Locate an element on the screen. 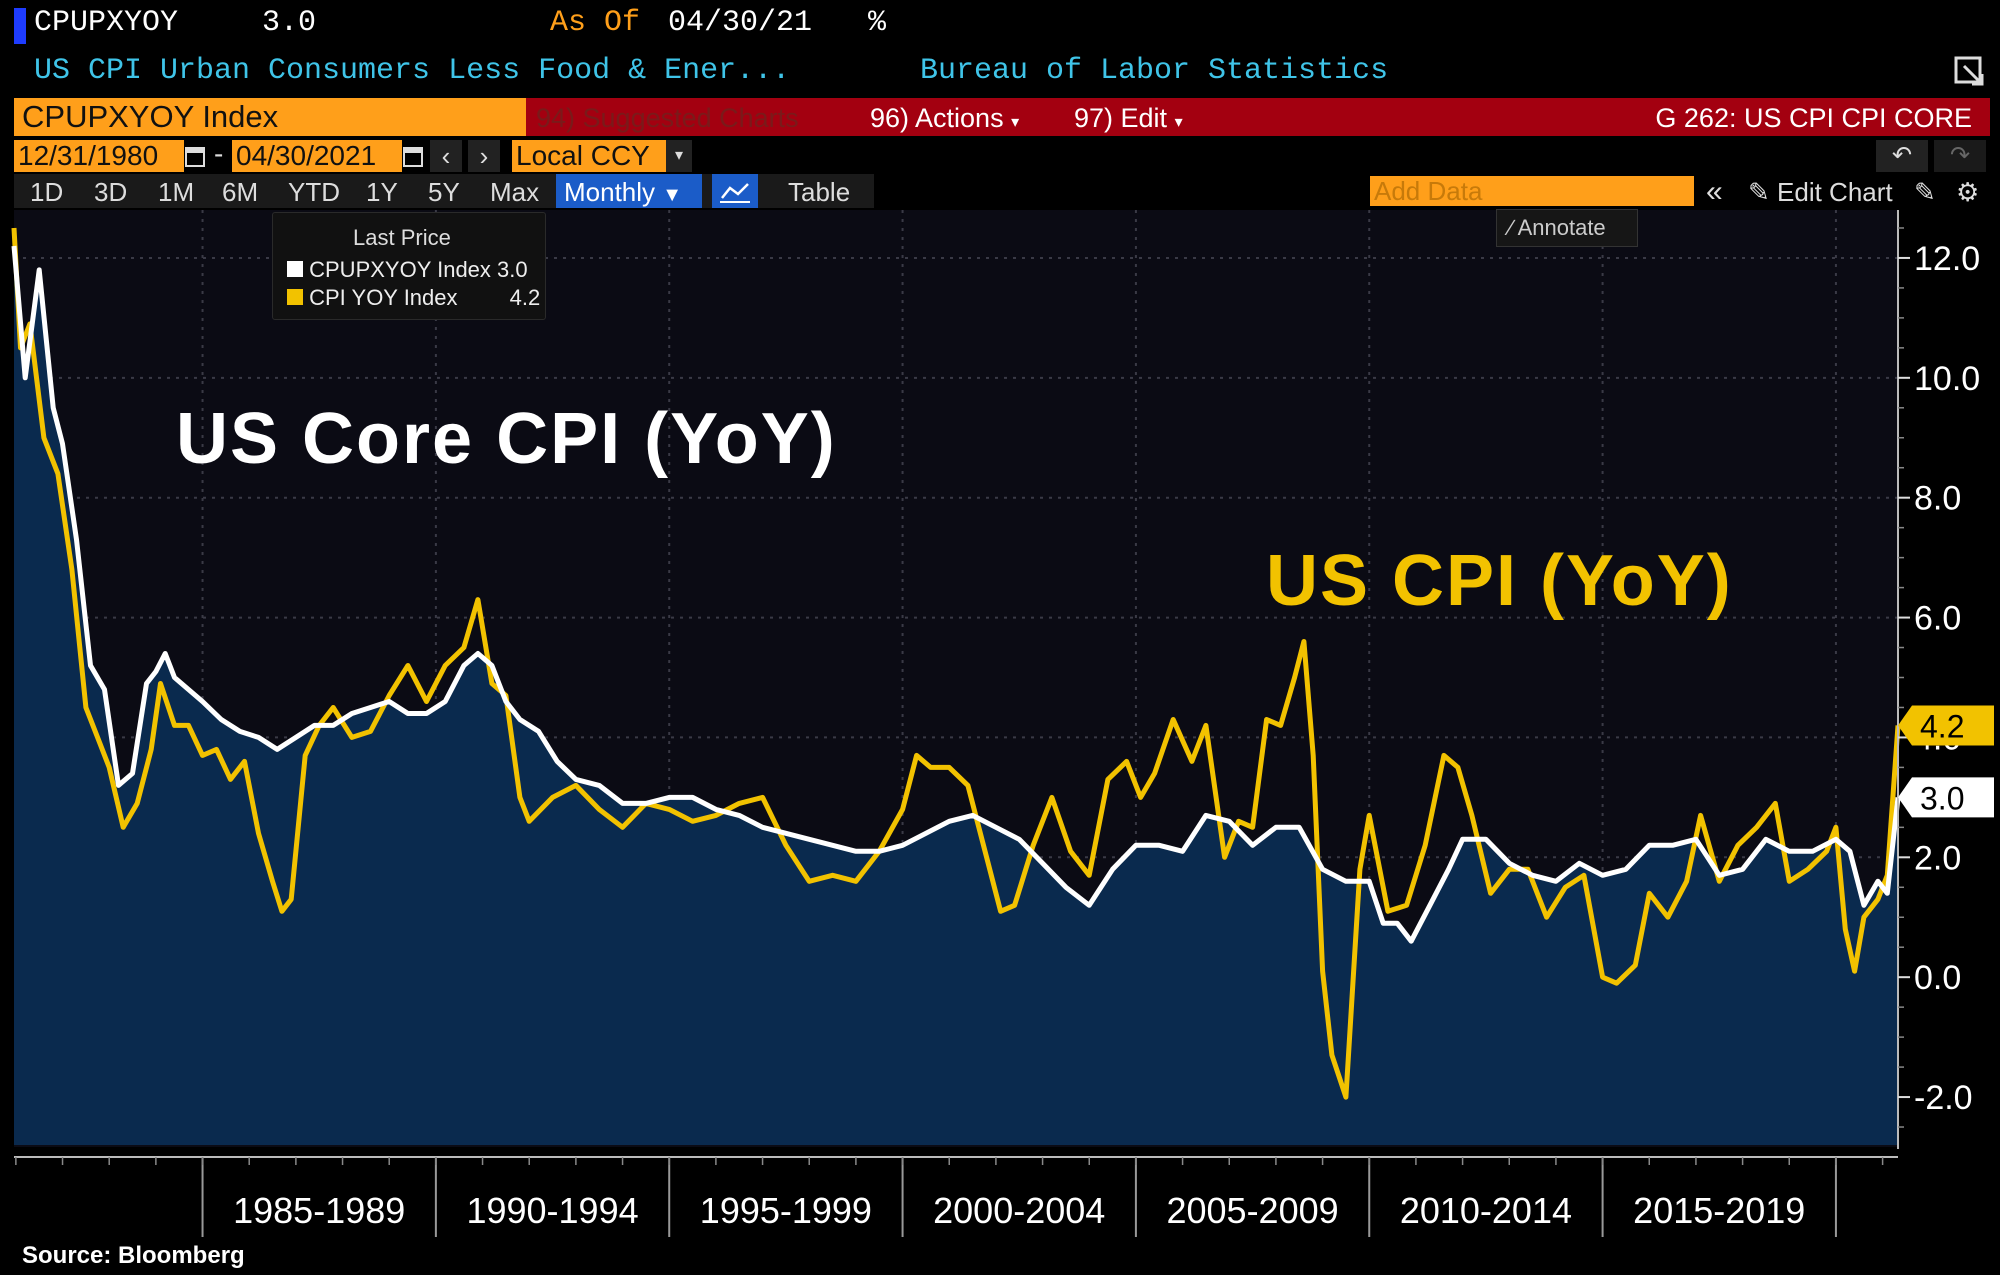 The height and width of the screenshot is (1275, 2000). chart-title: G 262: US CPI CPI CORE is located at coordinates (1813, 118).